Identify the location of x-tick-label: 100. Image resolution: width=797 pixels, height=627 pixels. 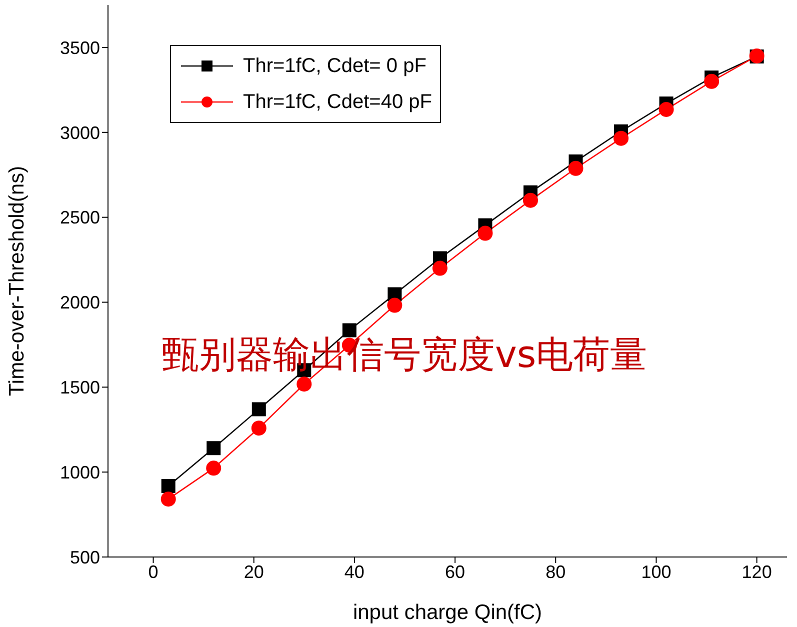
(656, 572).